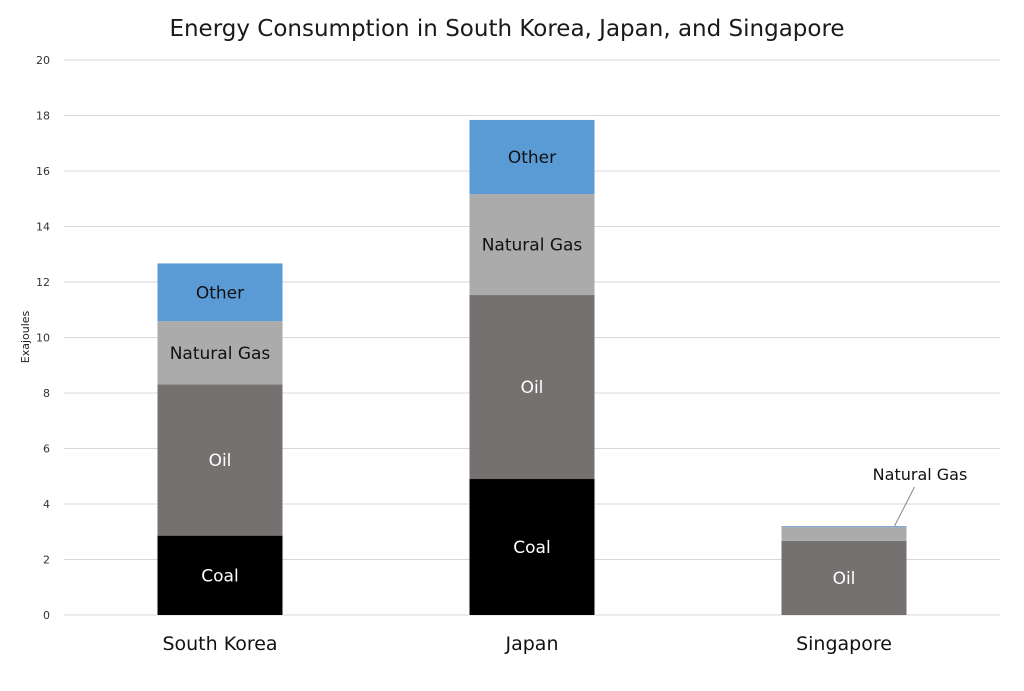  What do you see at coordinates (46, 560) in the screenshot?
I see `y-tick-label: 2` at bounding box center [46, 560].